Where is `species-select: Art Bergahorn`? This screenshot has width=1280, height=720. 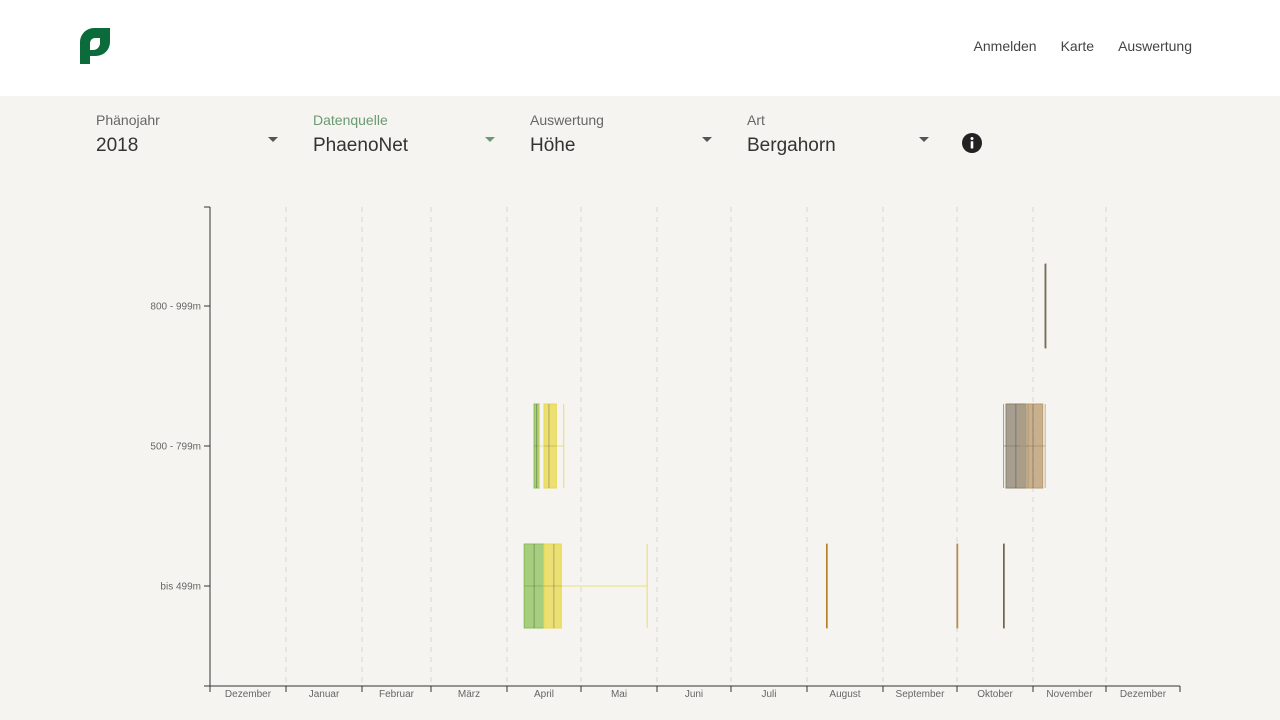 species-select: Art Bergahorn is located at coordinates (838, 138).